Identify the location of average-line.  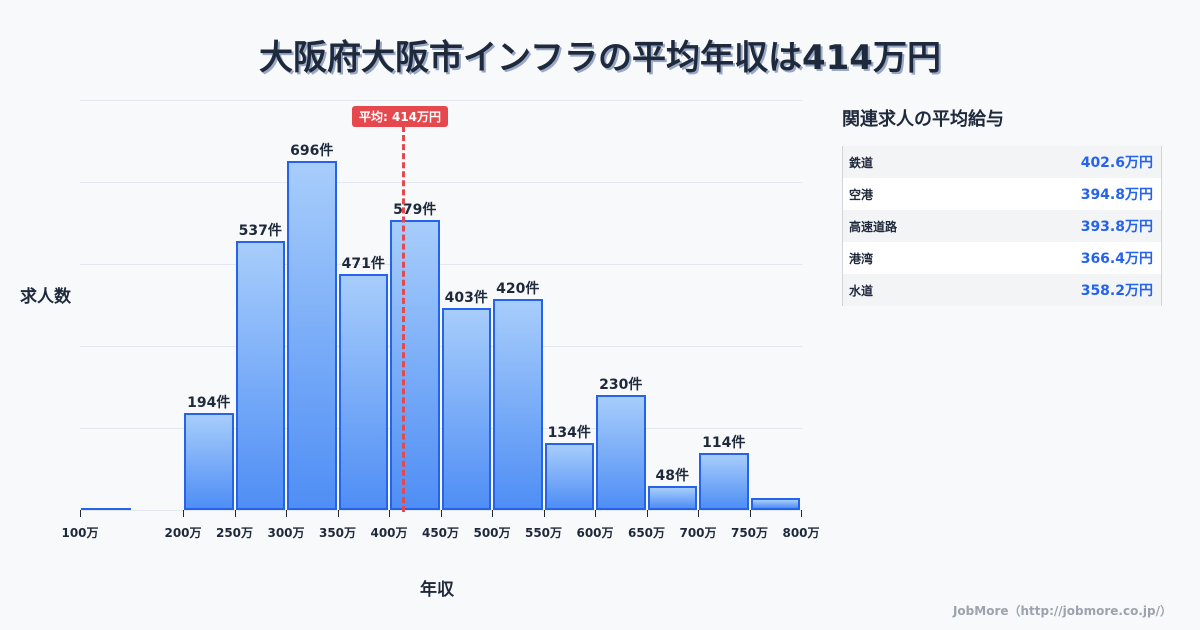
(403, 319).